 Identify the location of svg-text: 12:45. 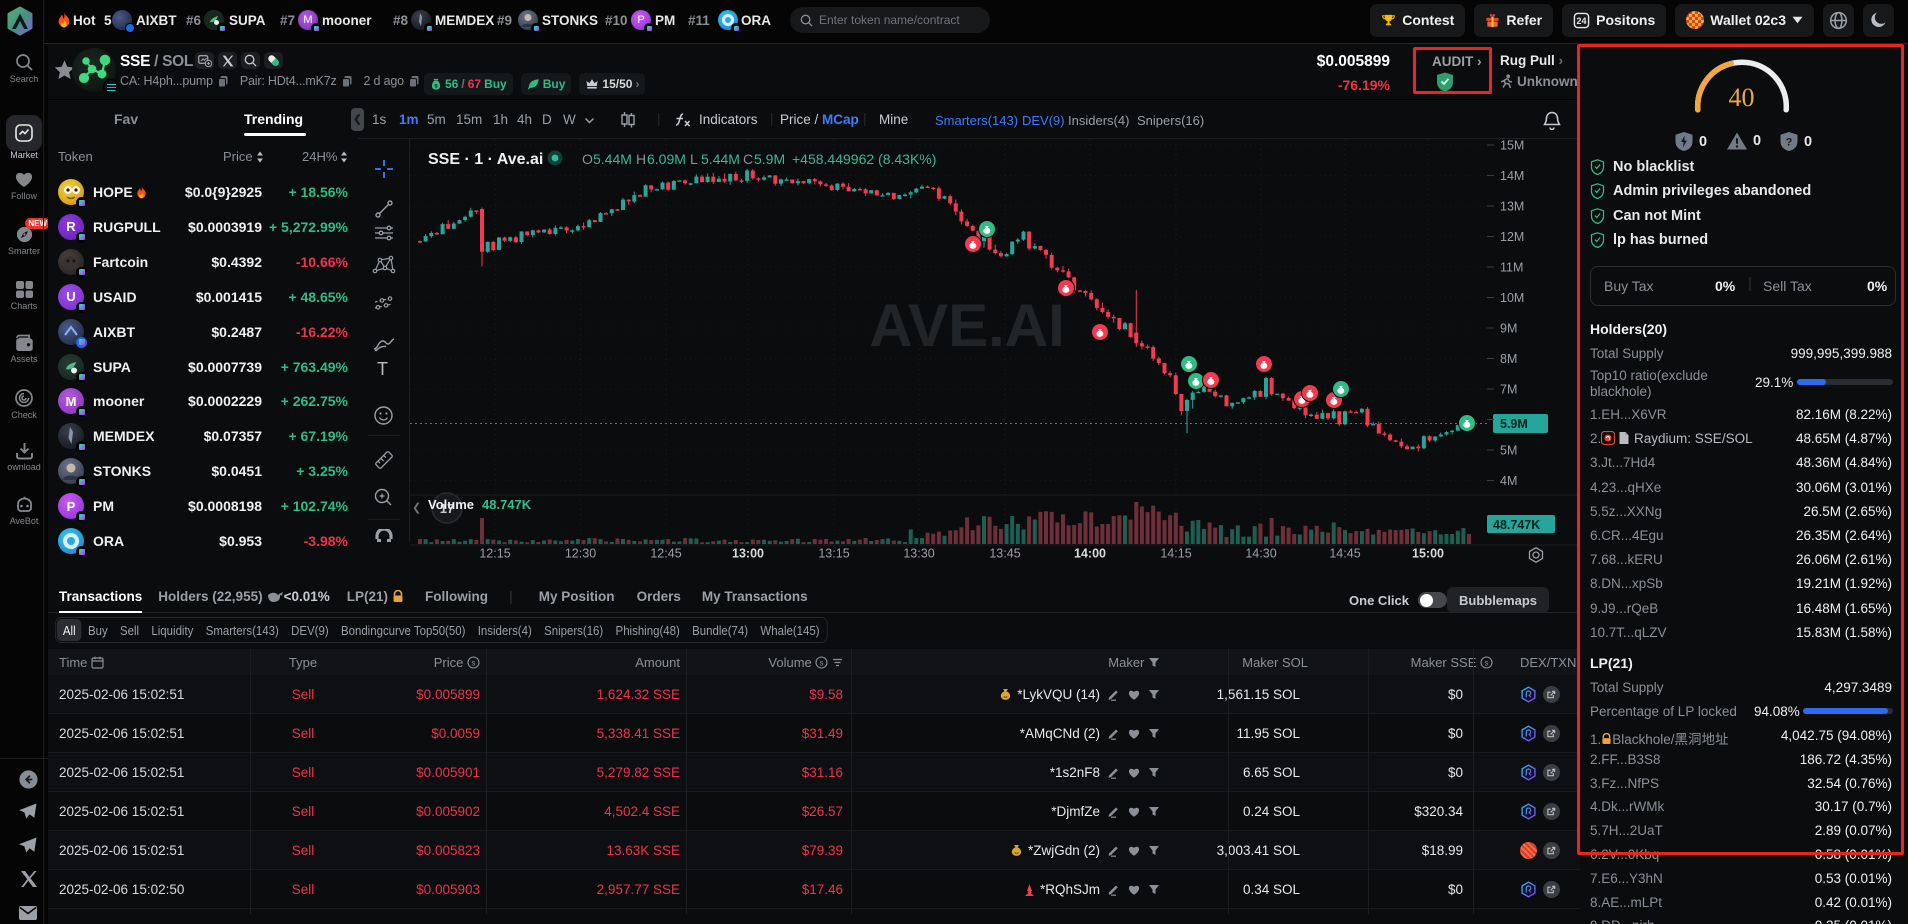
(665, 554).